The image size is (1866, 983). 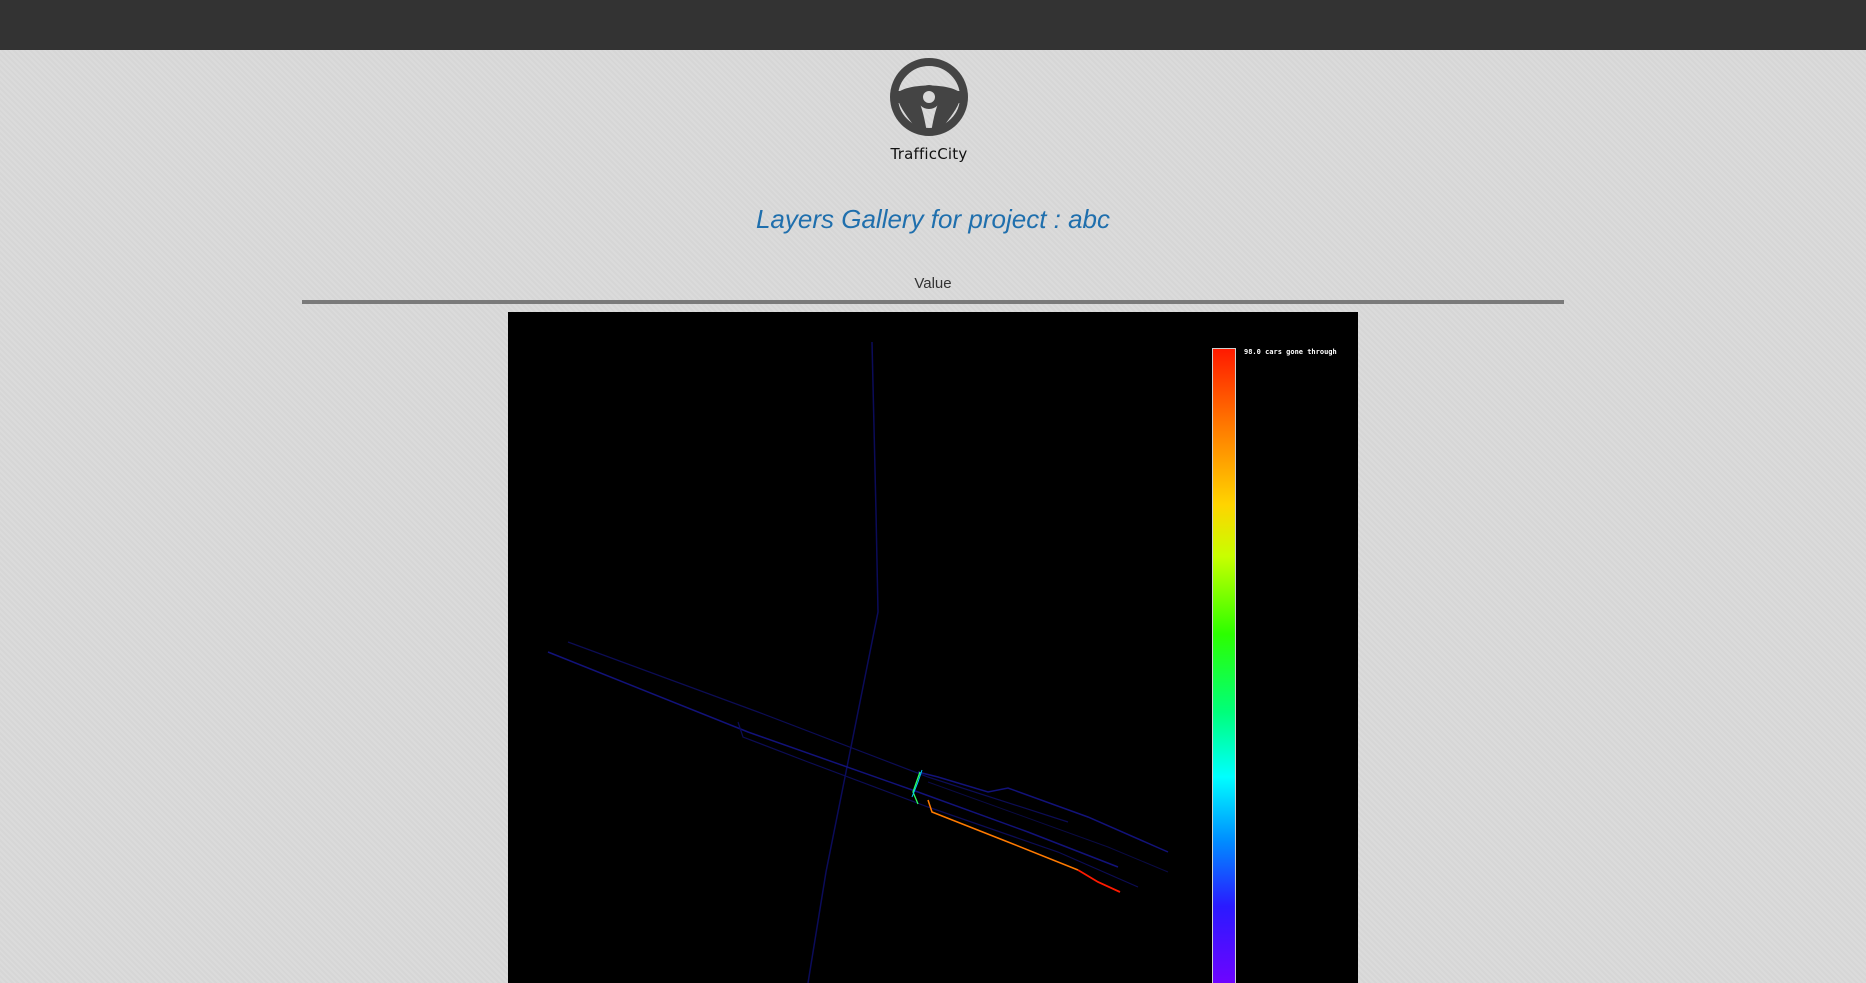 I want to click on traffic-segment-orange, so click(x=1003, y=835).